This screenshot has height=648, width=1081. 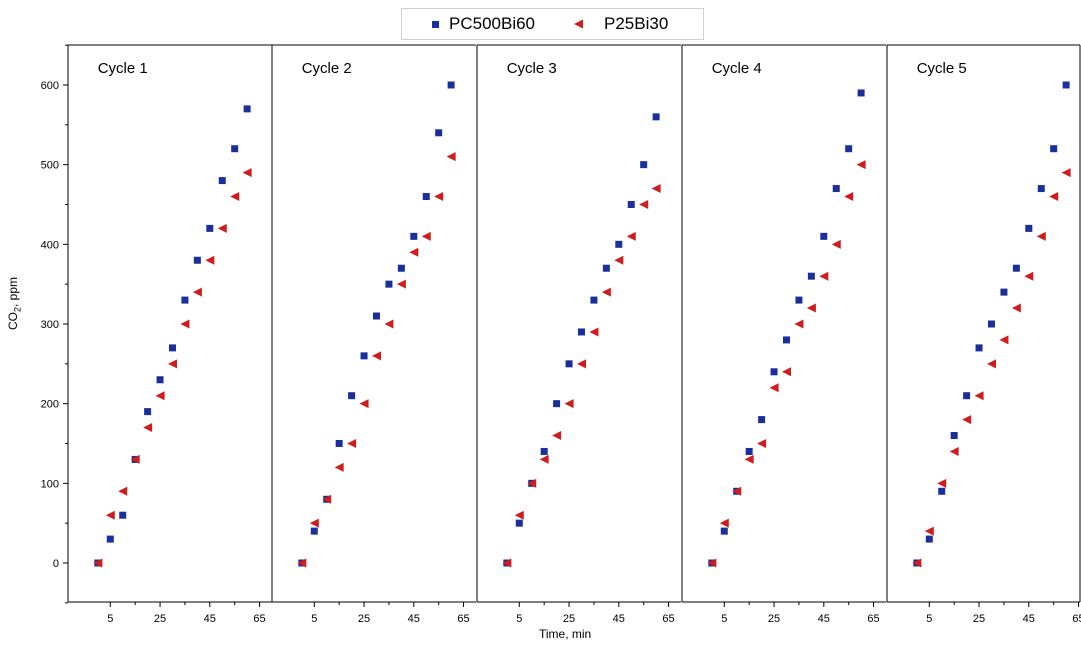 What do you see at coordinates (621, 24) in the screenshot?
I see `legend-item-series2: P25Bi30` at bounding box center [621, 24].